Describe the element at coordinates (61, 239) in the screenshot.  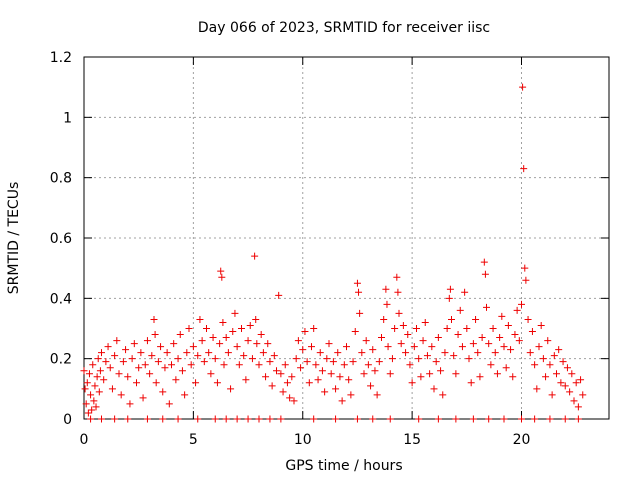
I see `y-tick-label: 0.6` at that location.